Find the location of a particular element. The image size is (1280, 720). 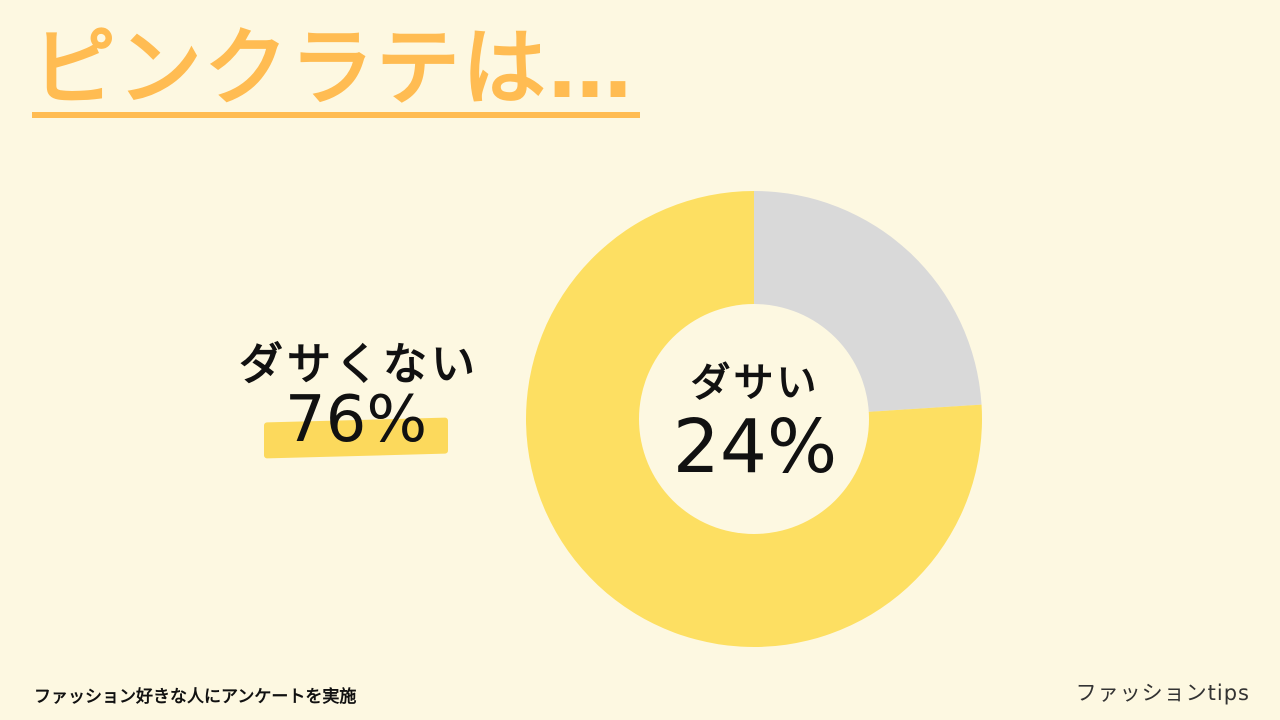

donut-hole is located at coordinates (754, 419).